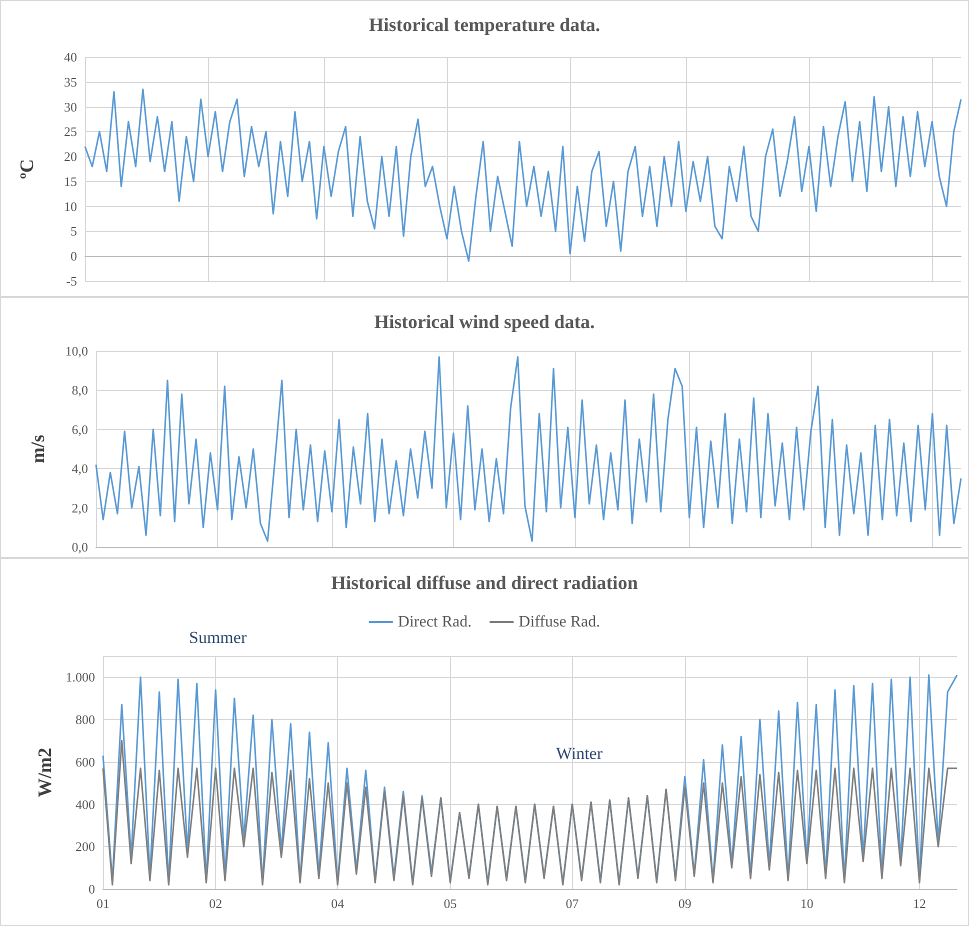 The height and width of the screenshot is (926, 969). What do you see at coordinates (435, 622) in the screenshot?
I see `legend-label: Direct Rad.` at bounding box center [435, 622].